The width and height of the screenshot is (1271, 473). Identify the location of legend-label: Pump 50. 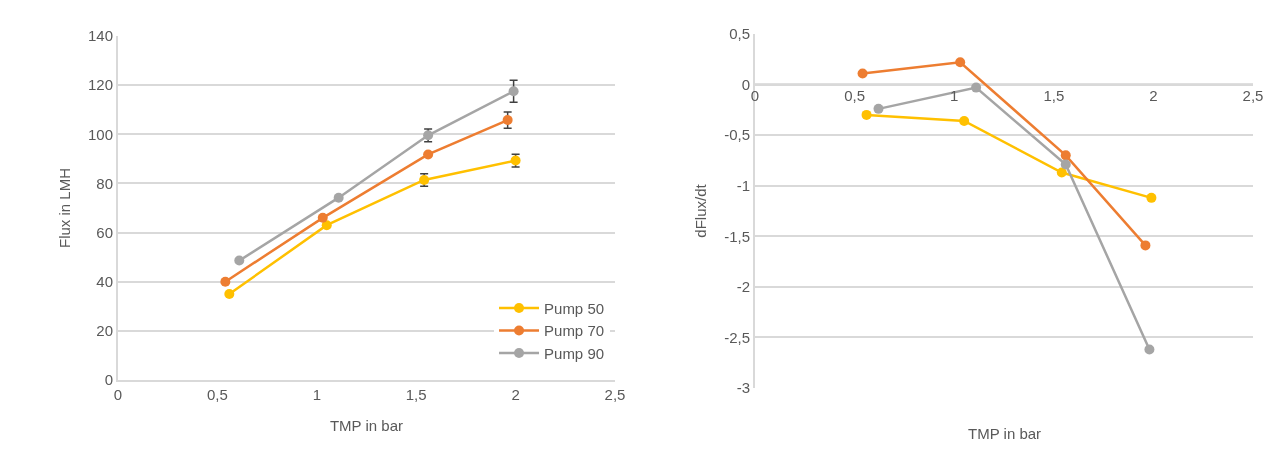
(574, 308).